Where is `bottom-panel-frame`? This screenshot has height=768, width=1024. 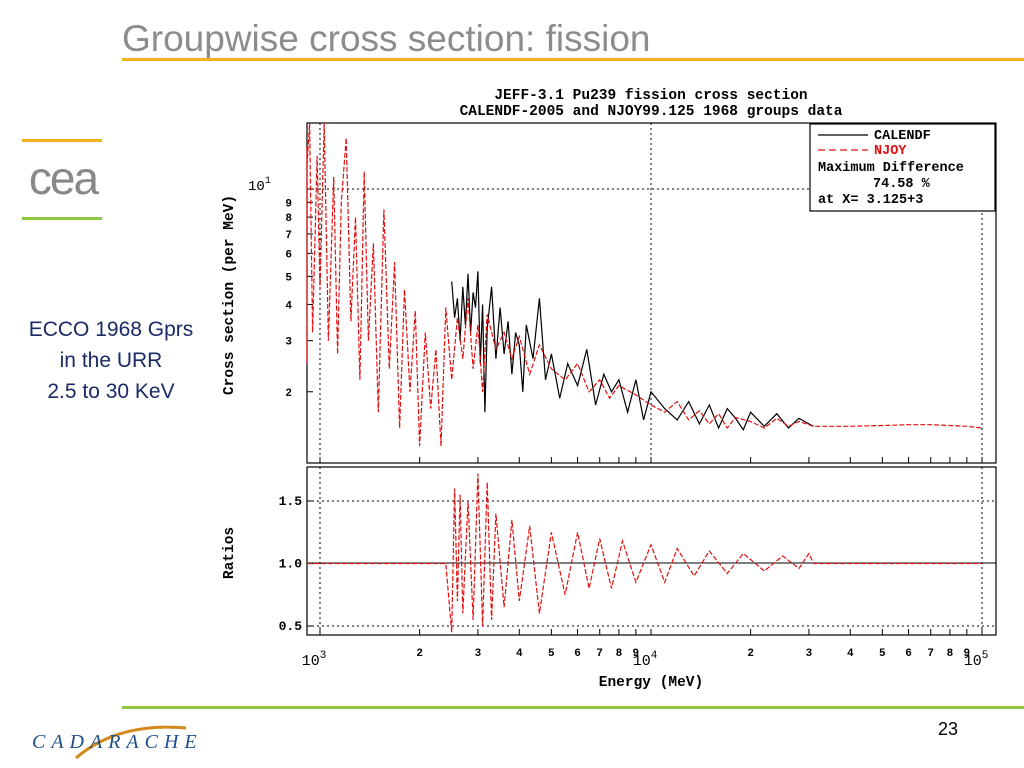
bottom-panel-frame is located at coordinates (651, 551).